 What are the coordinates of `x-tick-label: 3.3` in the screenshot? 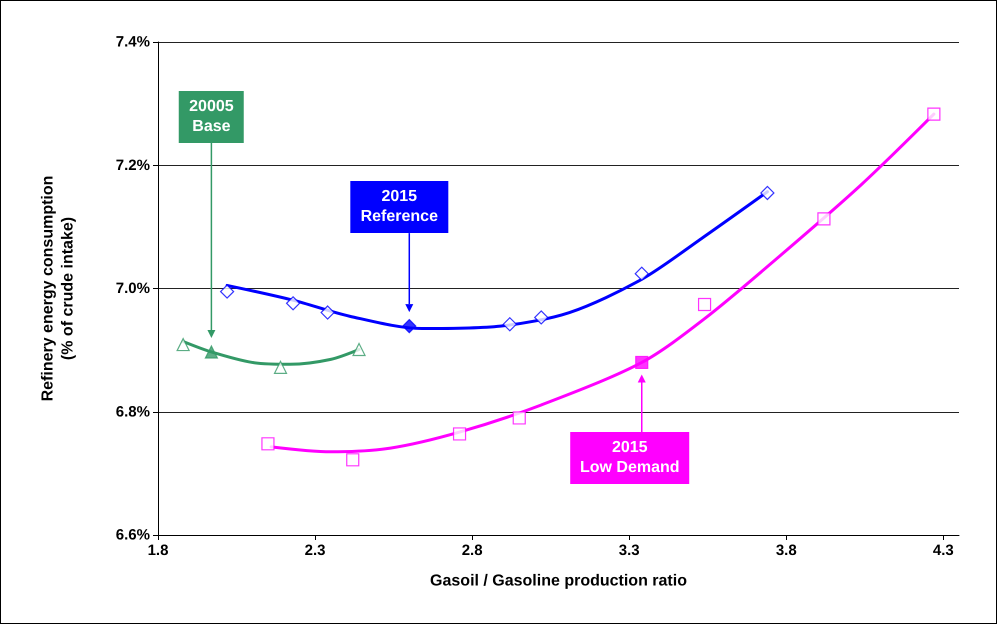 It's located at (629, 550).